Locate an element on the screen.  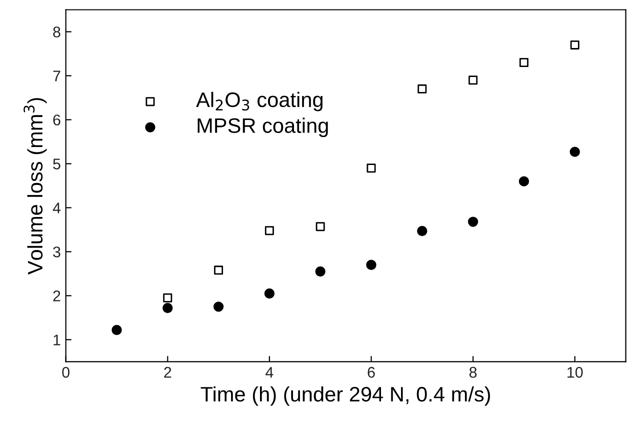
y-axis-title: Volume loss (mm$^{3}$) is located at coordinates (35, 186).